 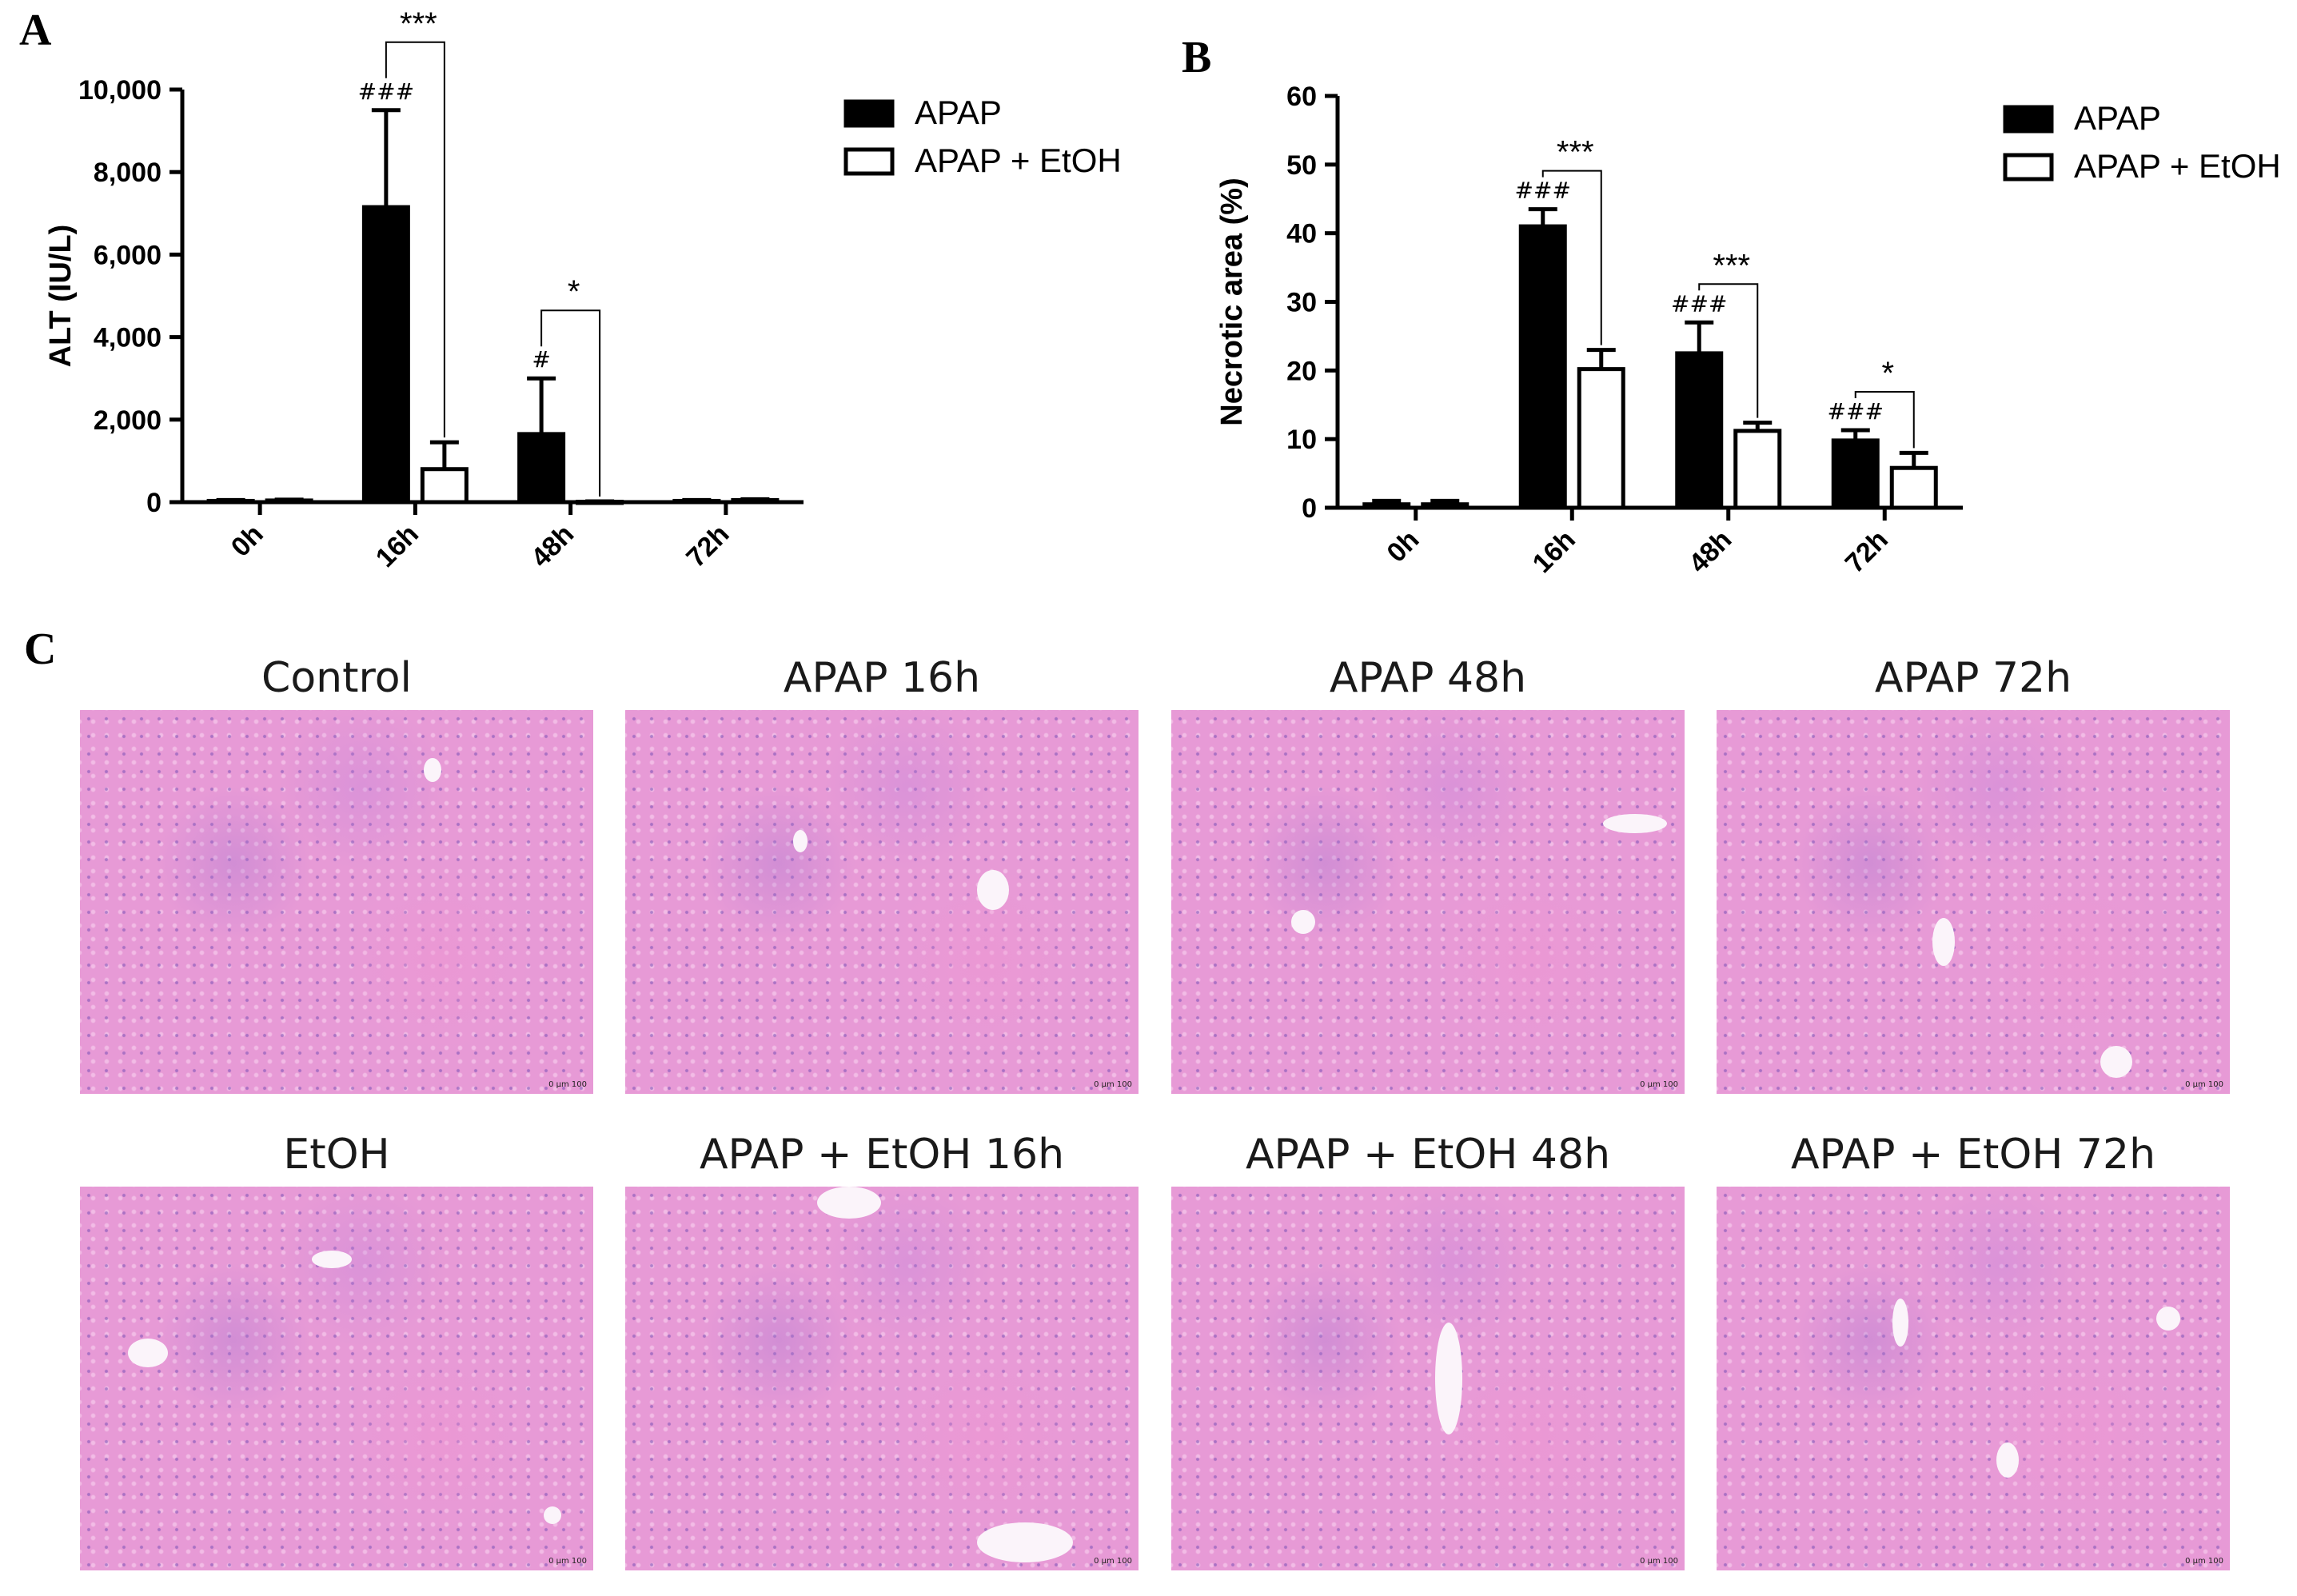 I want to click on y-tick-label: 20, so click(x=1301, y=371).